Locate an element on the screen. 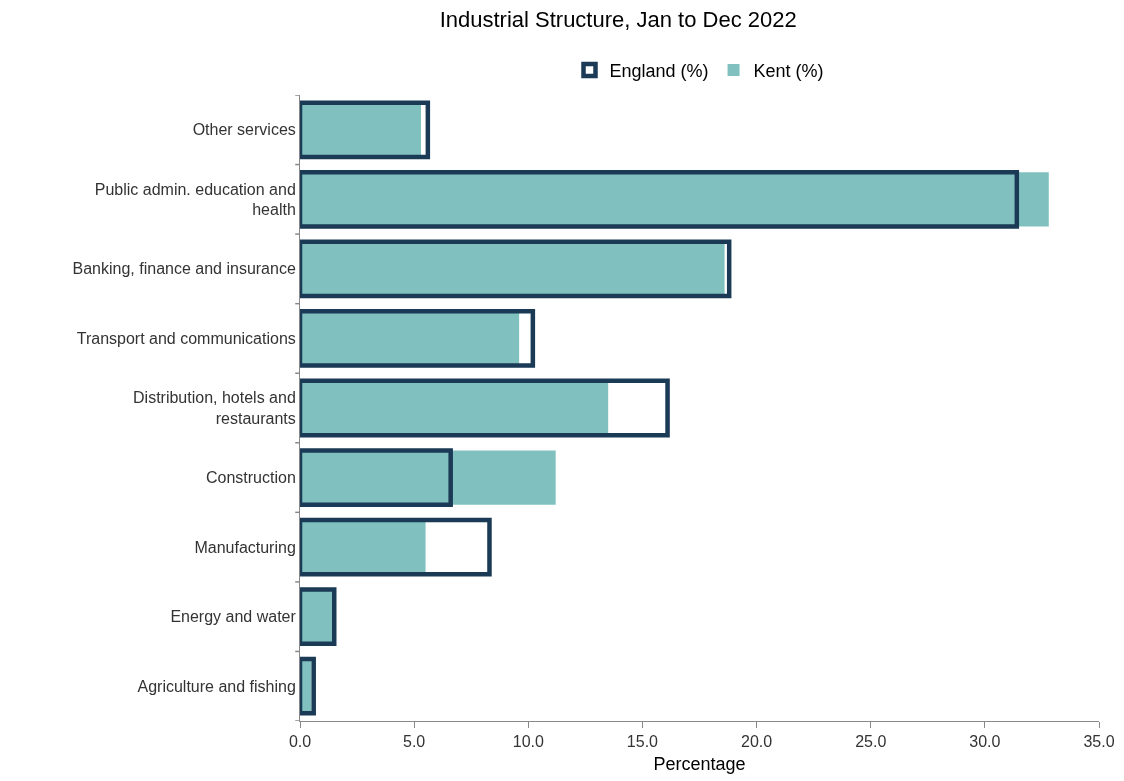 This screenshot has height=781, width=1124. x-tick-label: 20.0 is located at coordinates (757, 742).